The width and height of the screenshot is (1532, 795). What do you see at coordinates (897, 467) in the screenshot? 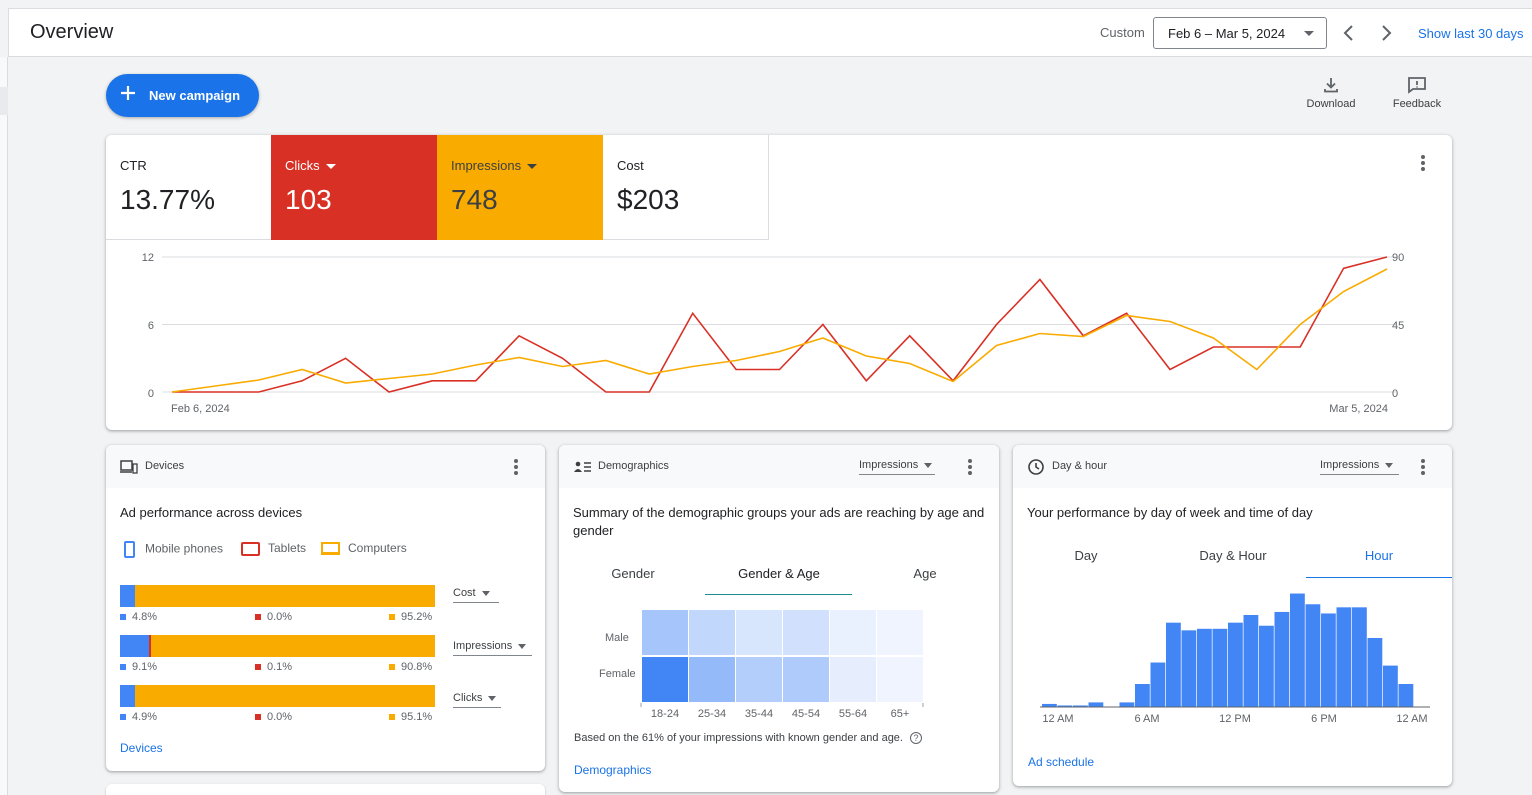
I see `demographics-metric-select: Impressions` at bounding box center [897, 467].